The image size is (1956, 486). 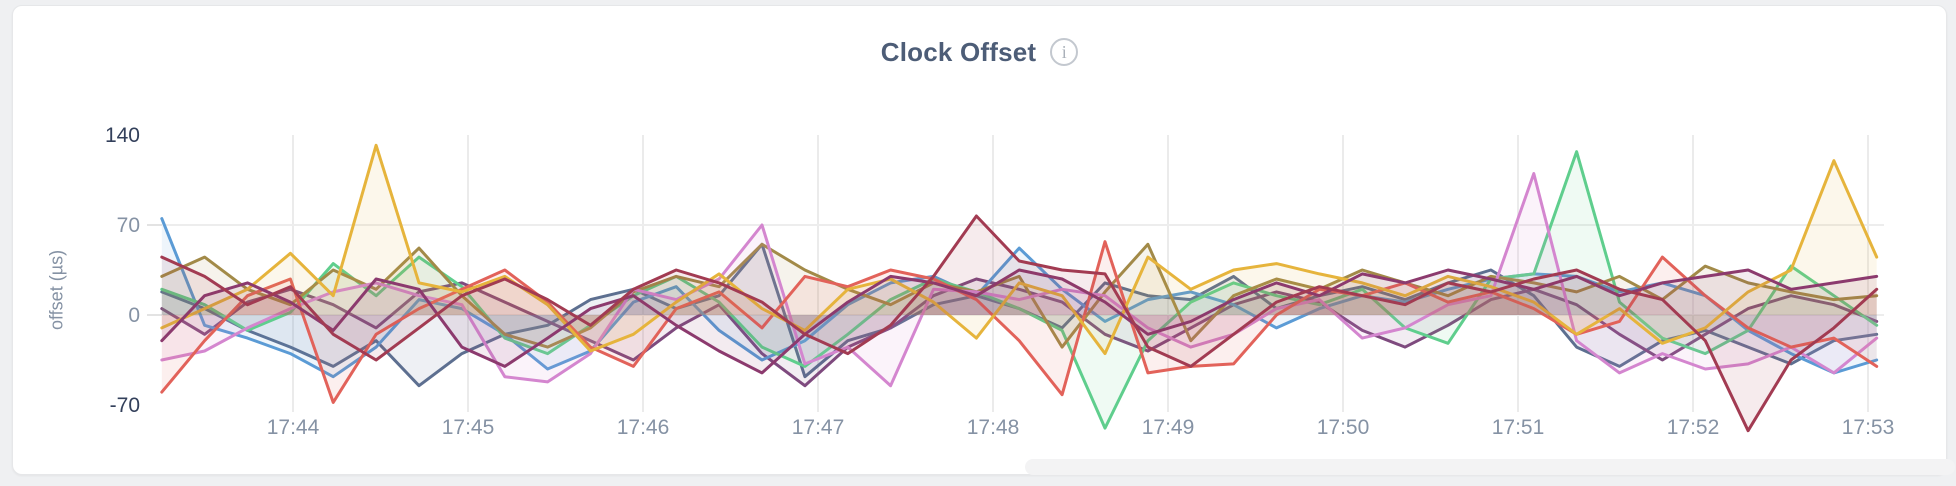 I want to click on info-icon-glyph: i, so click(x=1064, y=52).